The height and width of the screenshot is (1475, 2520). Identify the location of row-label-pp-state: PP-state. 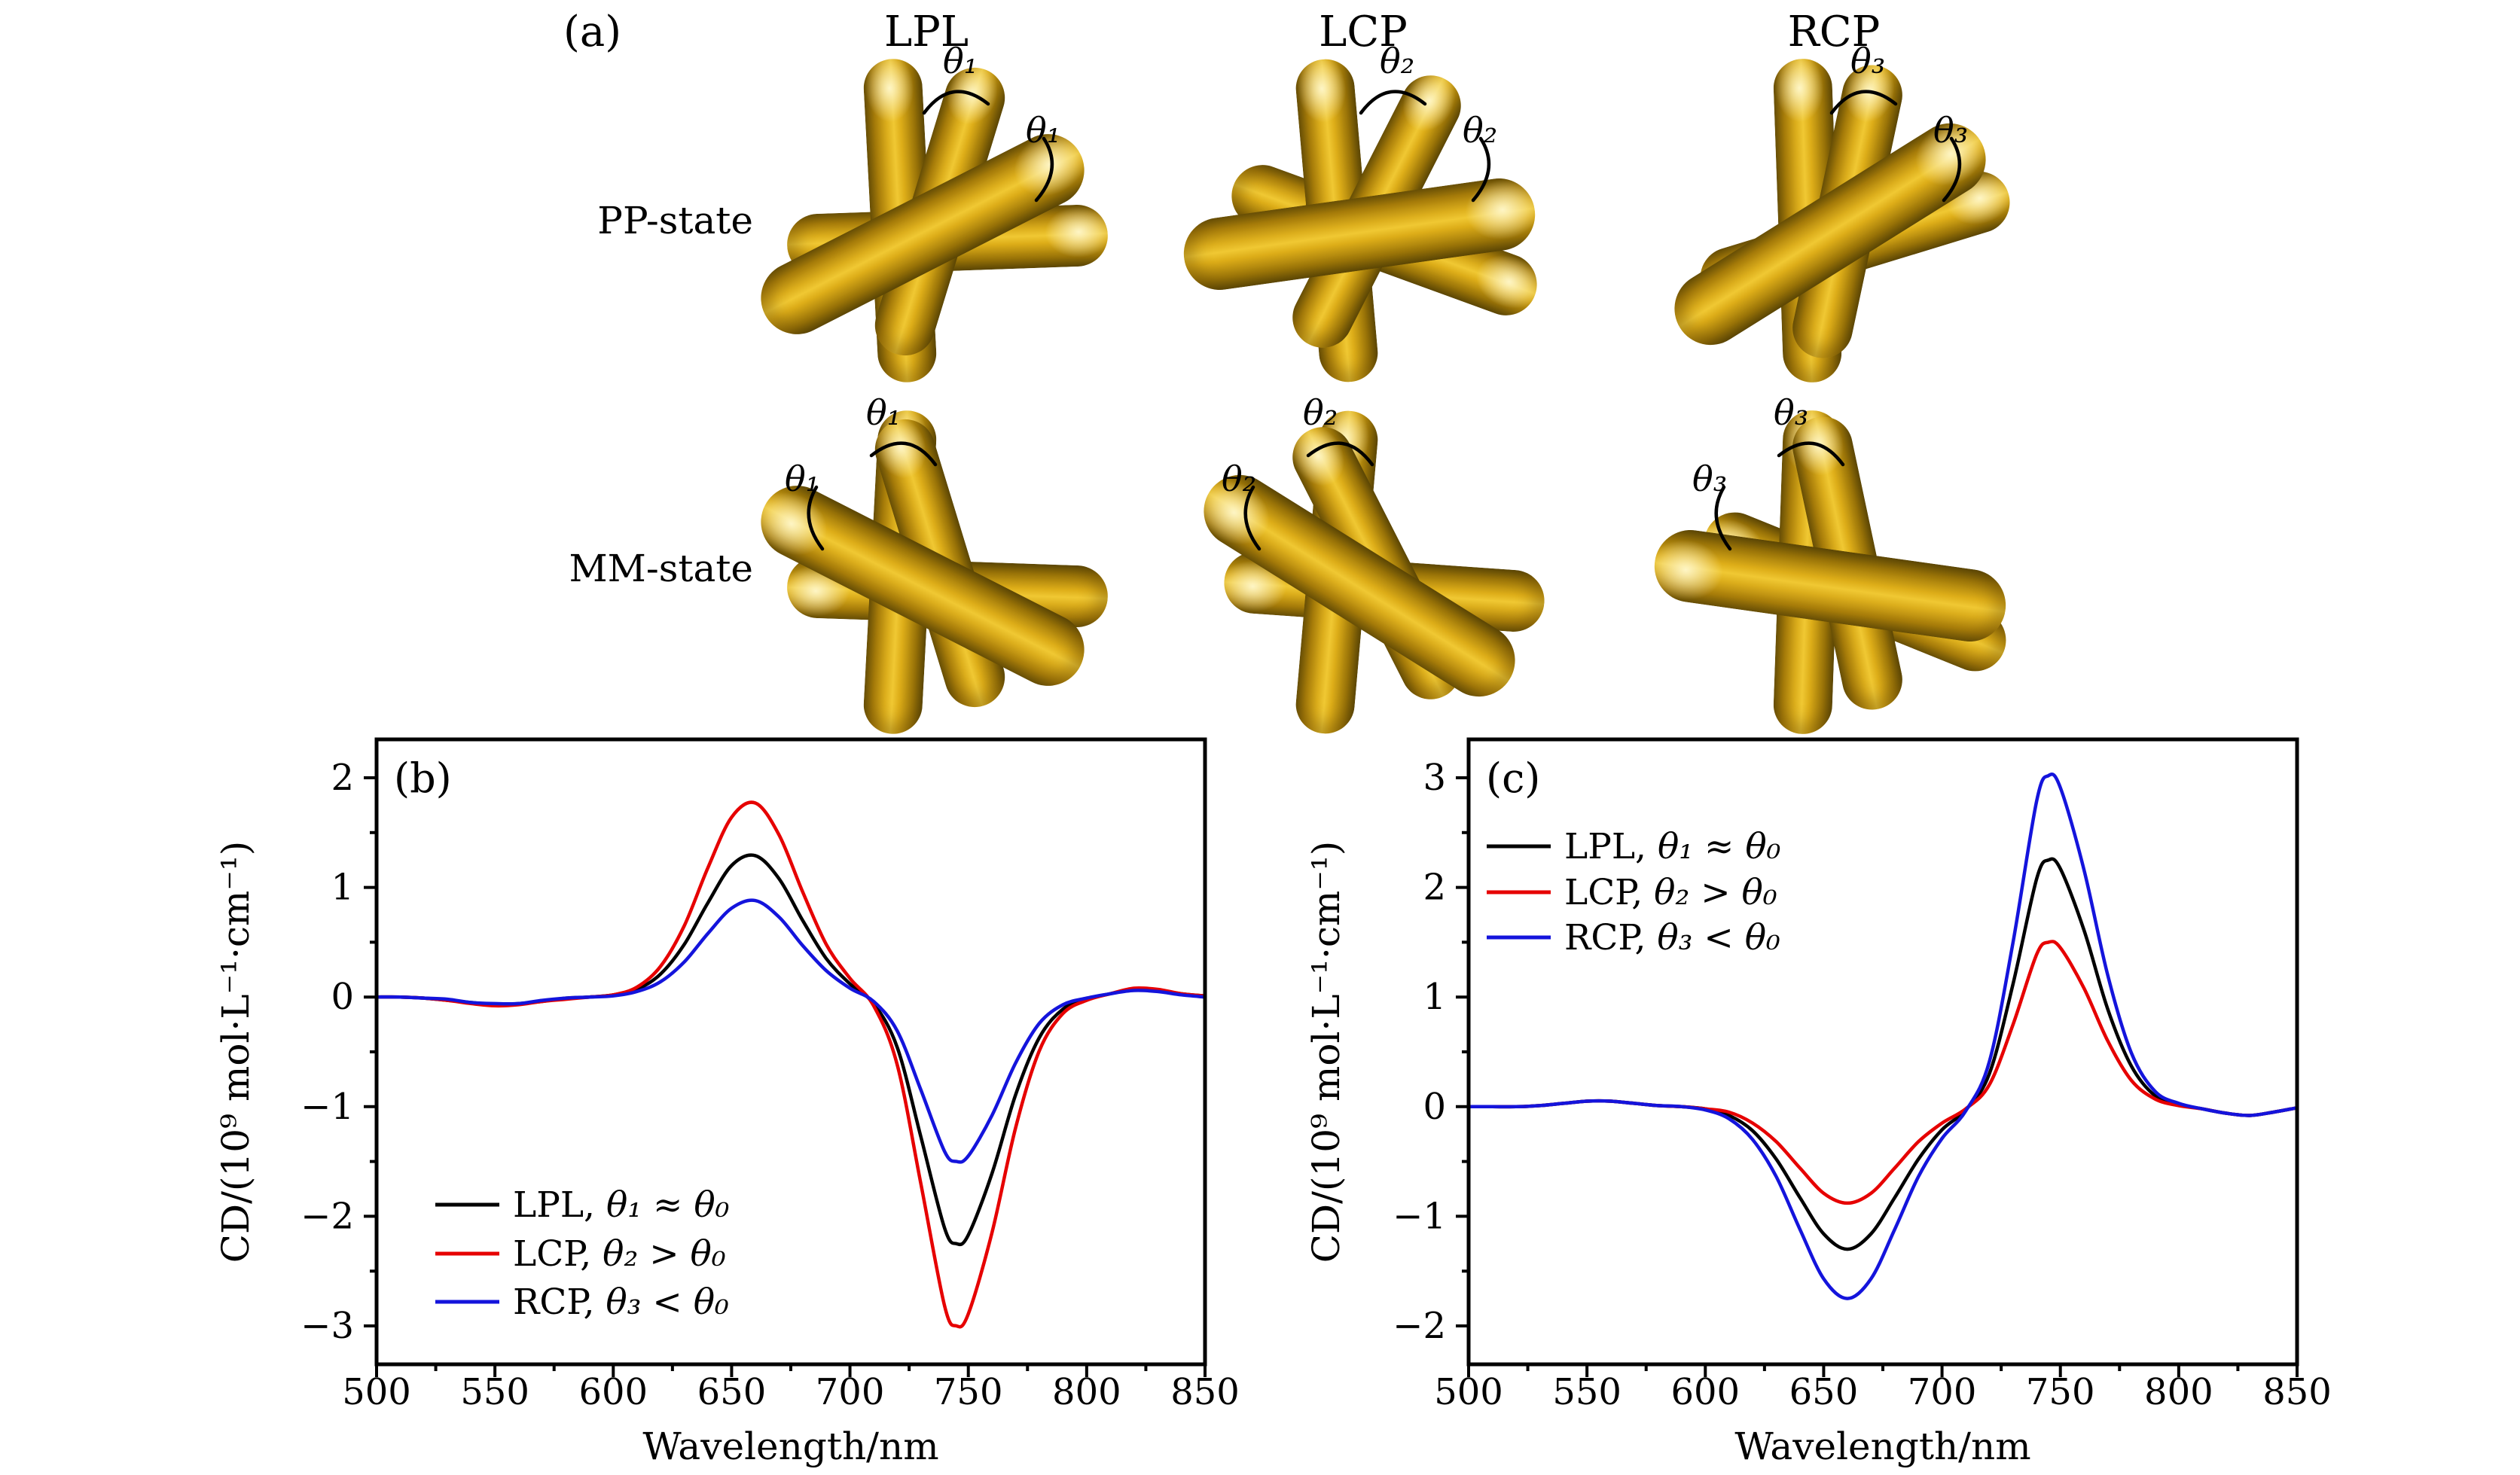
(675, 220).